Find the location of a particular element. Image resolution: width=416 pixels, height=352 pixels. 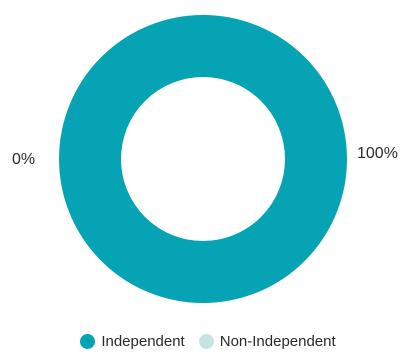

legend-item-non-independent: Non-Independent is located at coordinates (267, 341).